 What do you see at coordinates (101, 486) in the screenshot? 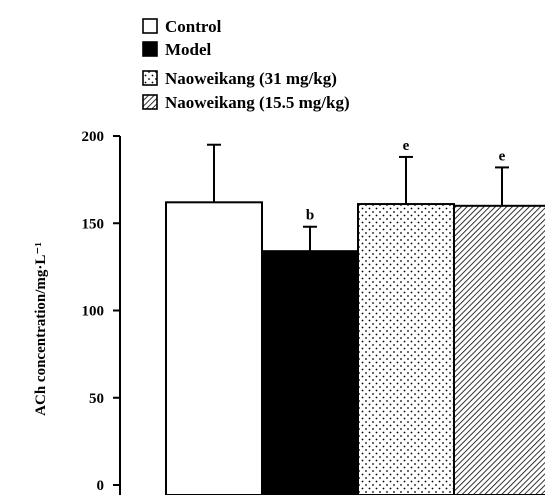
I see `y-tick-label: 0` at bounding box center [101, 486].